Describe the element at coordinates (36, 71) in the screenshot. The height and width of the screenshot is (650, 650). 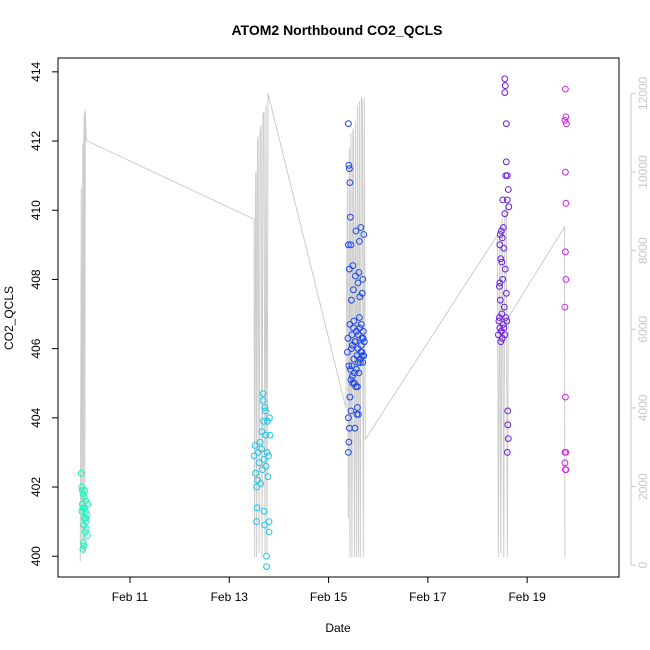
I see `y-tick-label: 414` at that location.